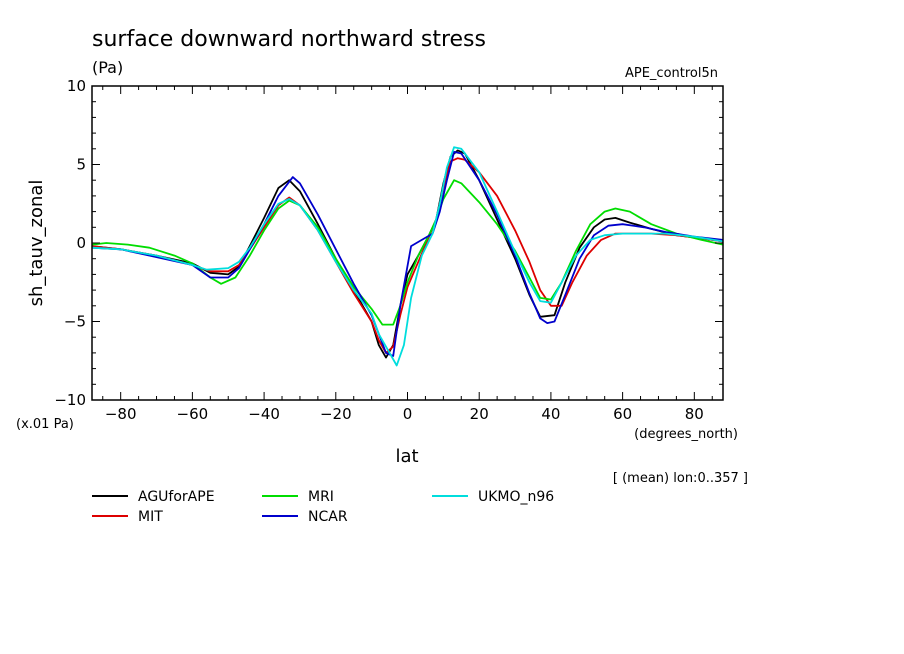  Describe the element at coordinates (176, 497) in the screenshot. I see `legend-label: AGUforAPE` at that location.